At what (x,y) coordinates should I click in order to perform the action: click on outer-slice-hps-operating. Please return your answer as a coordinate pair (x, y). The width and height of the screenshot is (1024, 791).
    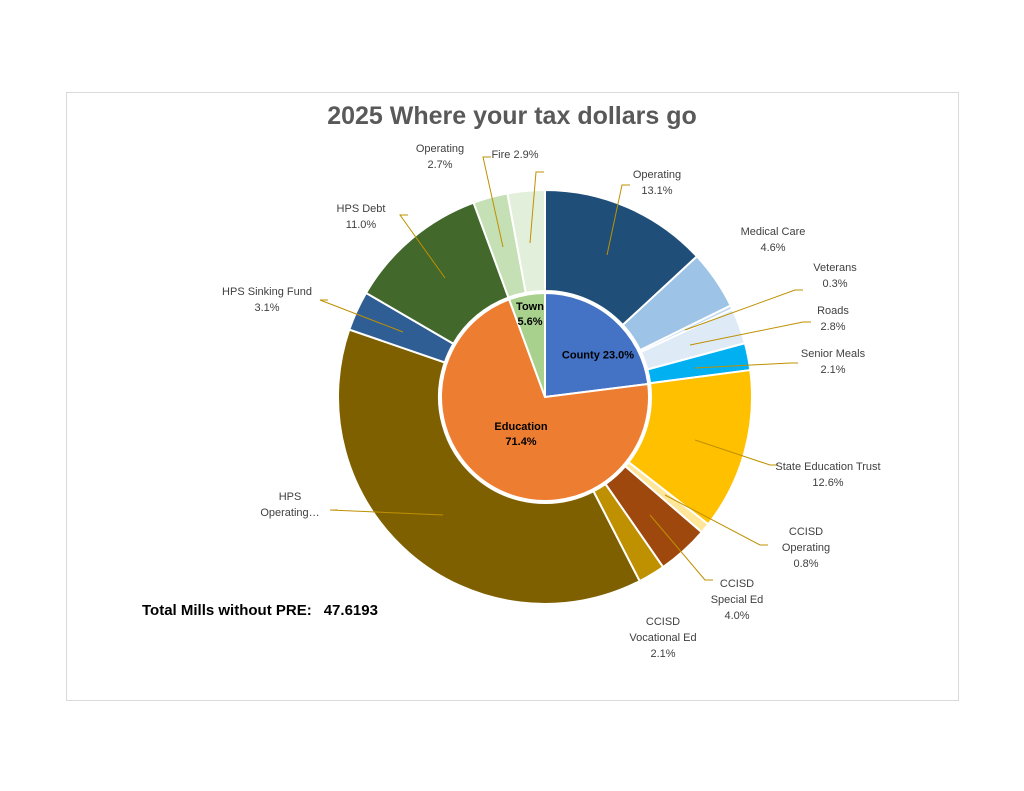
    Looking at the image, I should click on (489, 466).